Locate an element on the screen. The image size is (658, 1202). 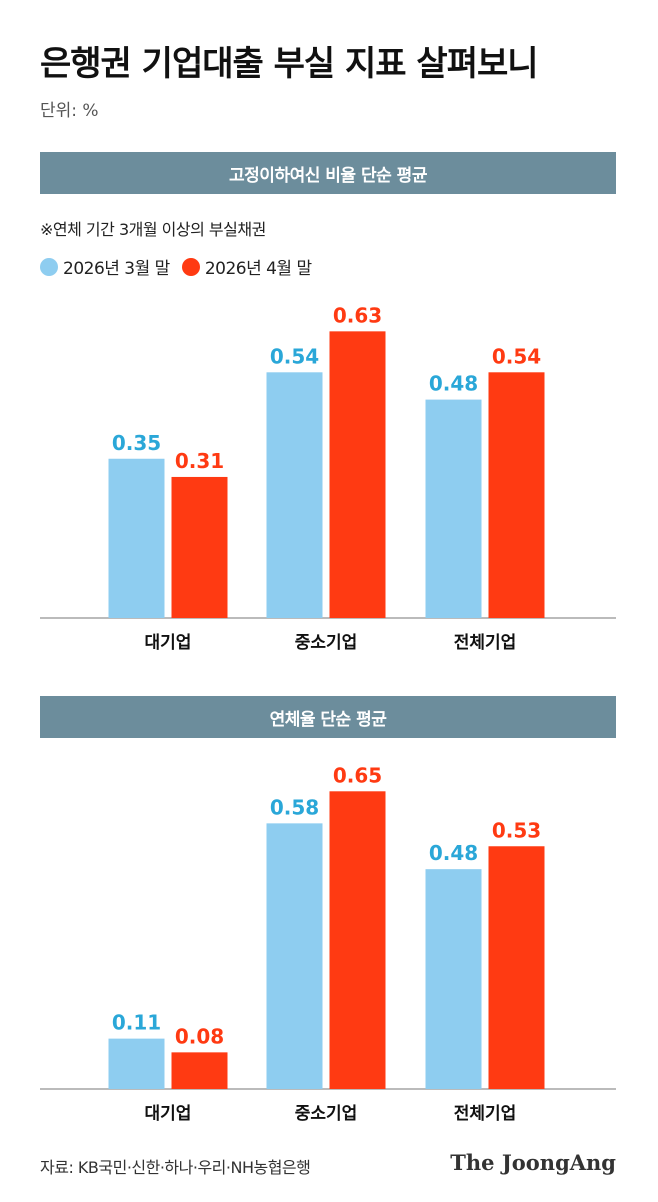
page-title: 은행권 기업대출 부실 지표 살펴보니 is located at coordinates (289, 64).